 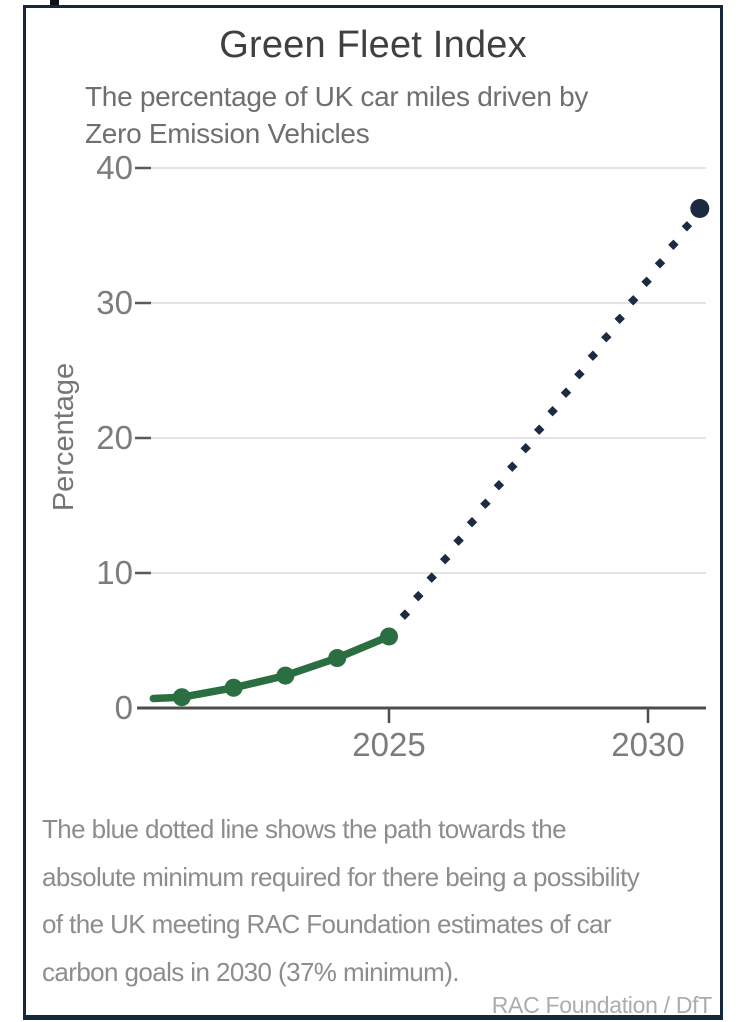 What do you see at coordinates (602, 1005) in the screenshot?
I see `source-credit: RAC Foundation / DfT` at bounding box center [602, 1005].